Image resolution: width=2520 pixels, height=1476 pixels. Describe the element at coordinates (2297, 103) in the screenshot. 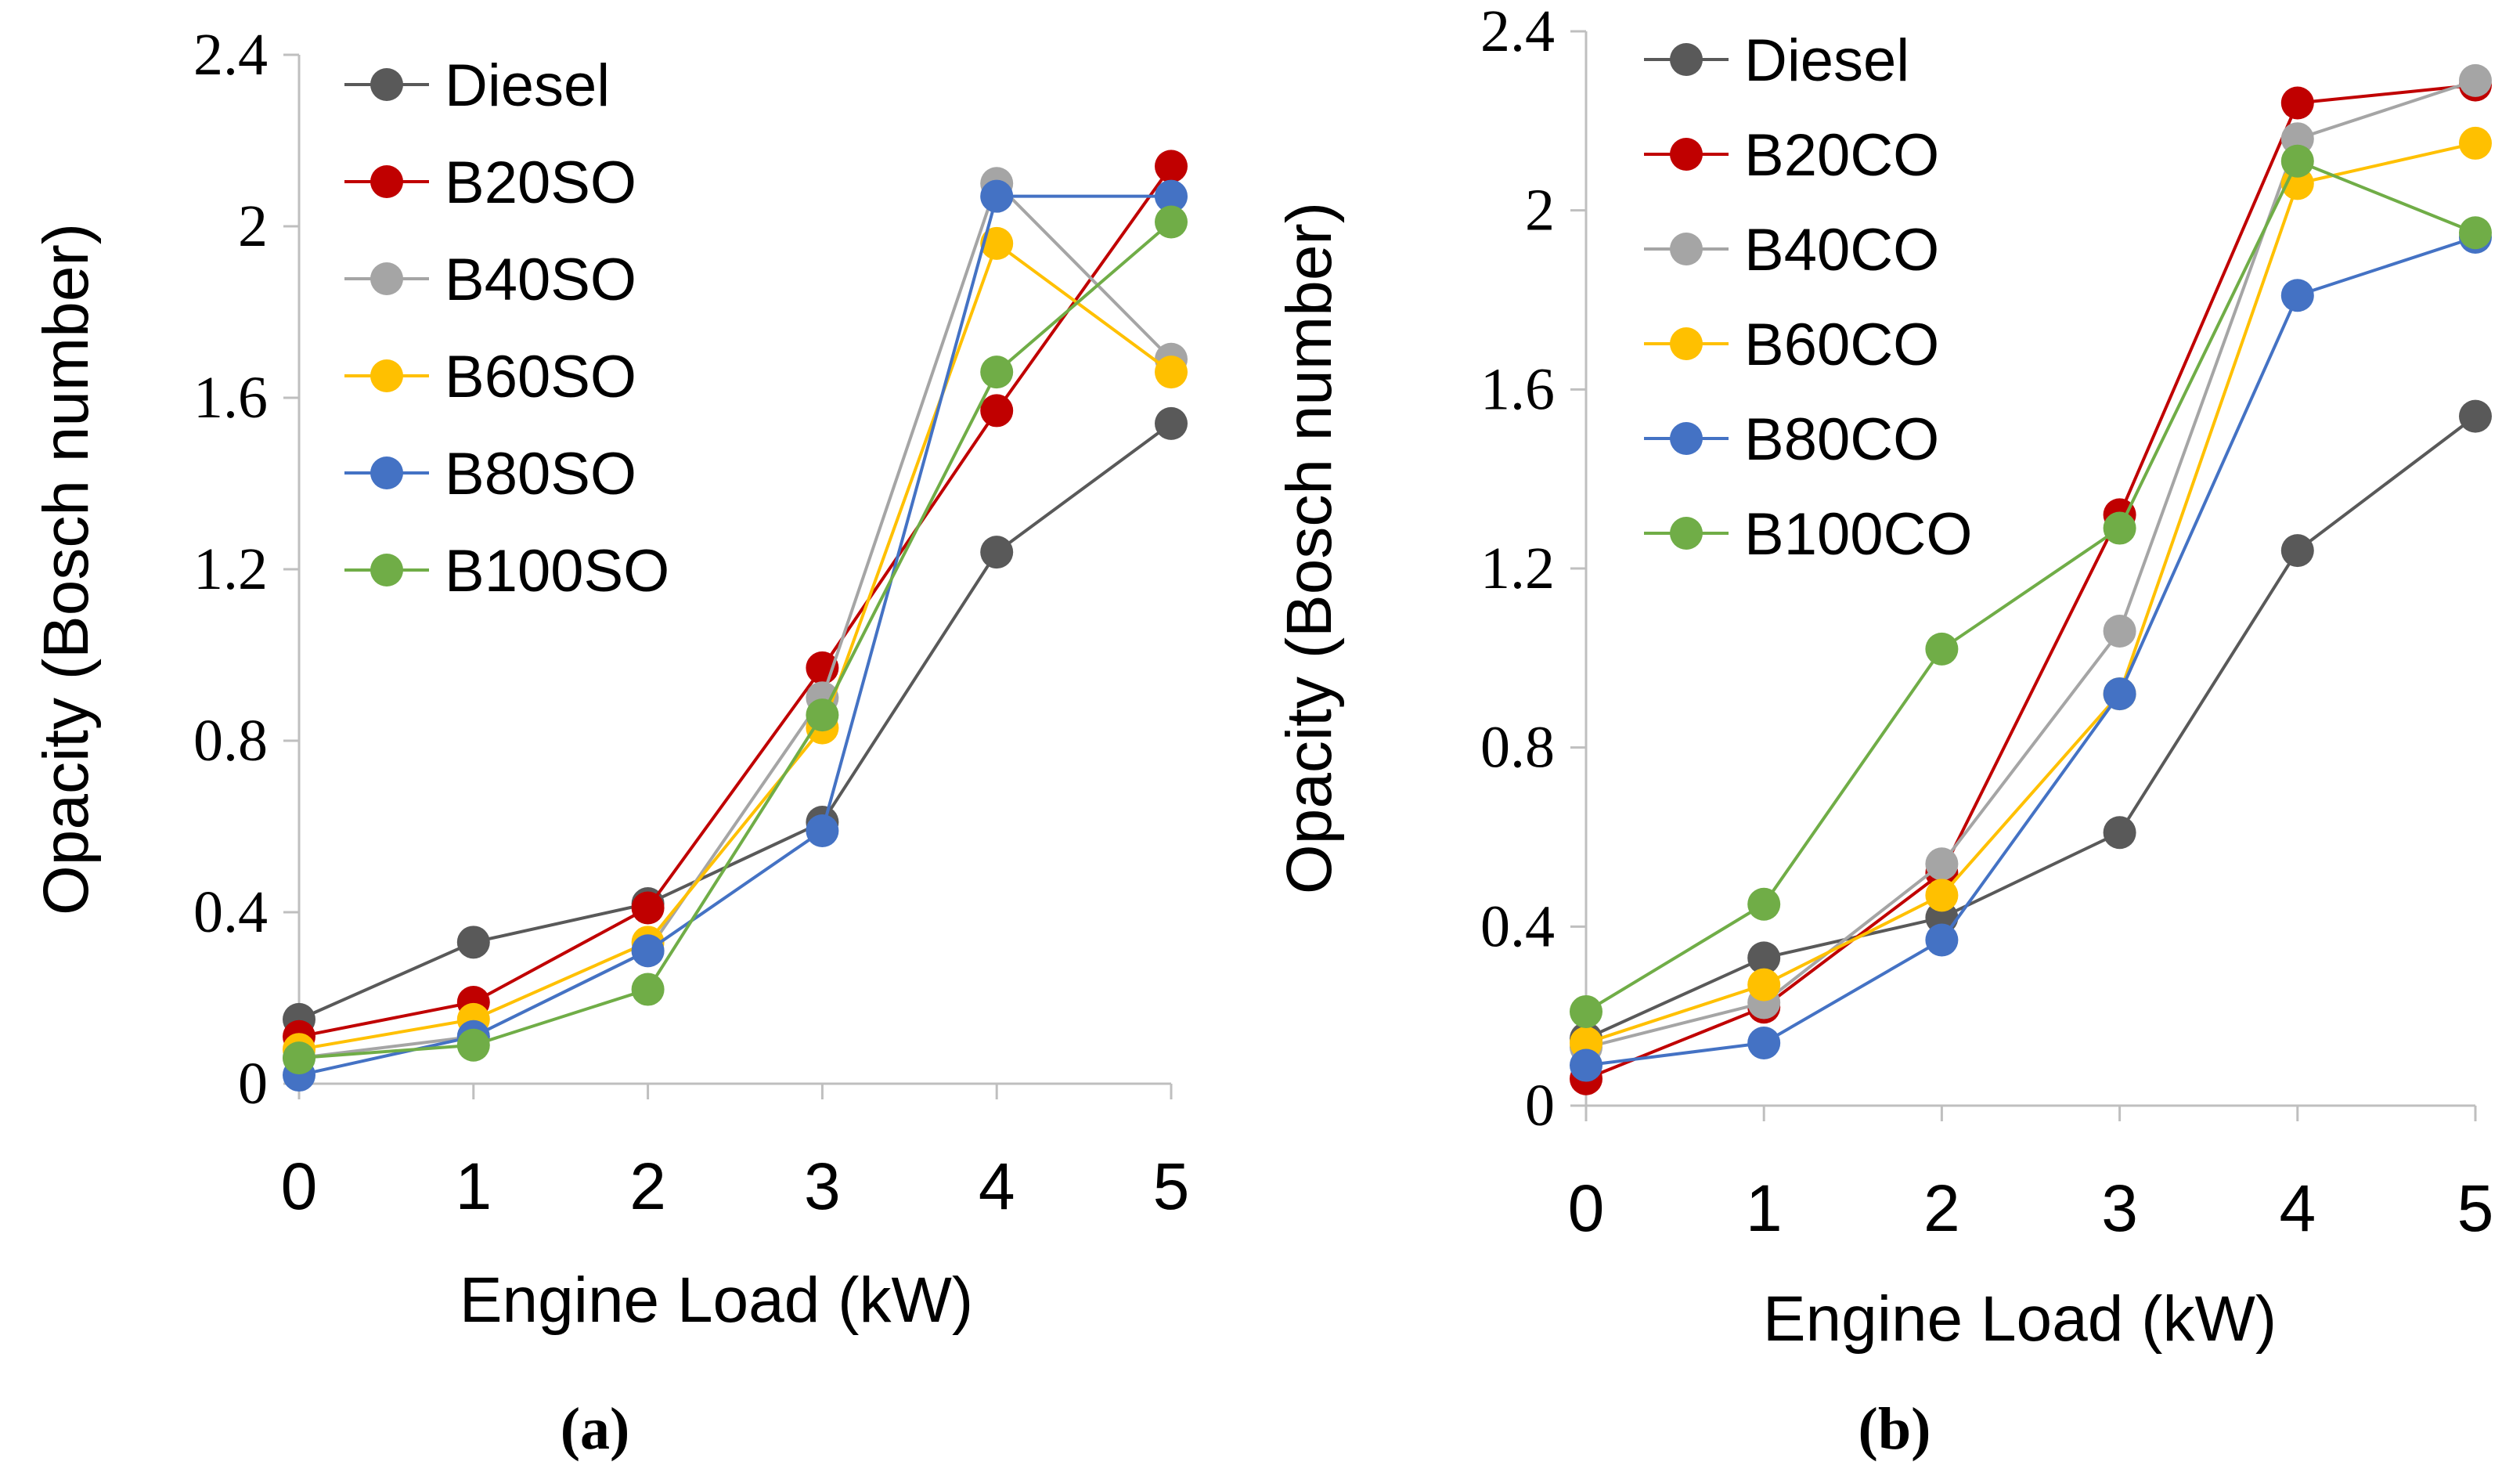

I see `point-b20co` at that location.